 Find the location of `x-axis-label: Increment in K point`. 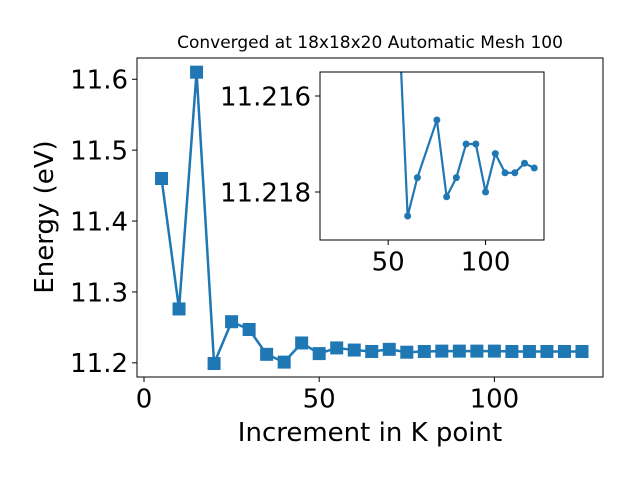

x-axis-label: Increment in K point is located at coordinates (370, 433).